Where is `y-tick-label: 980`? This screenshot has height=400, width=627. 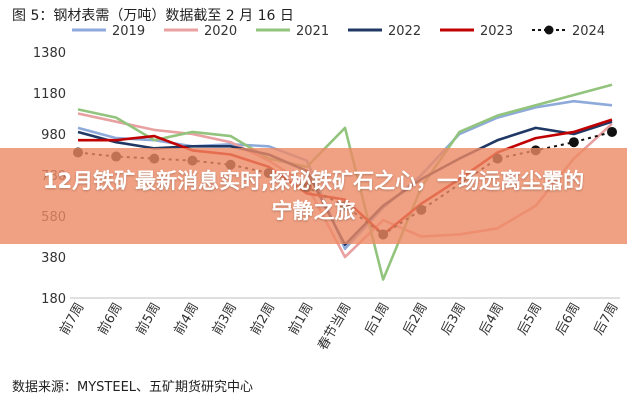 y-tick-label: 980 is located at coordinates (53, 135).